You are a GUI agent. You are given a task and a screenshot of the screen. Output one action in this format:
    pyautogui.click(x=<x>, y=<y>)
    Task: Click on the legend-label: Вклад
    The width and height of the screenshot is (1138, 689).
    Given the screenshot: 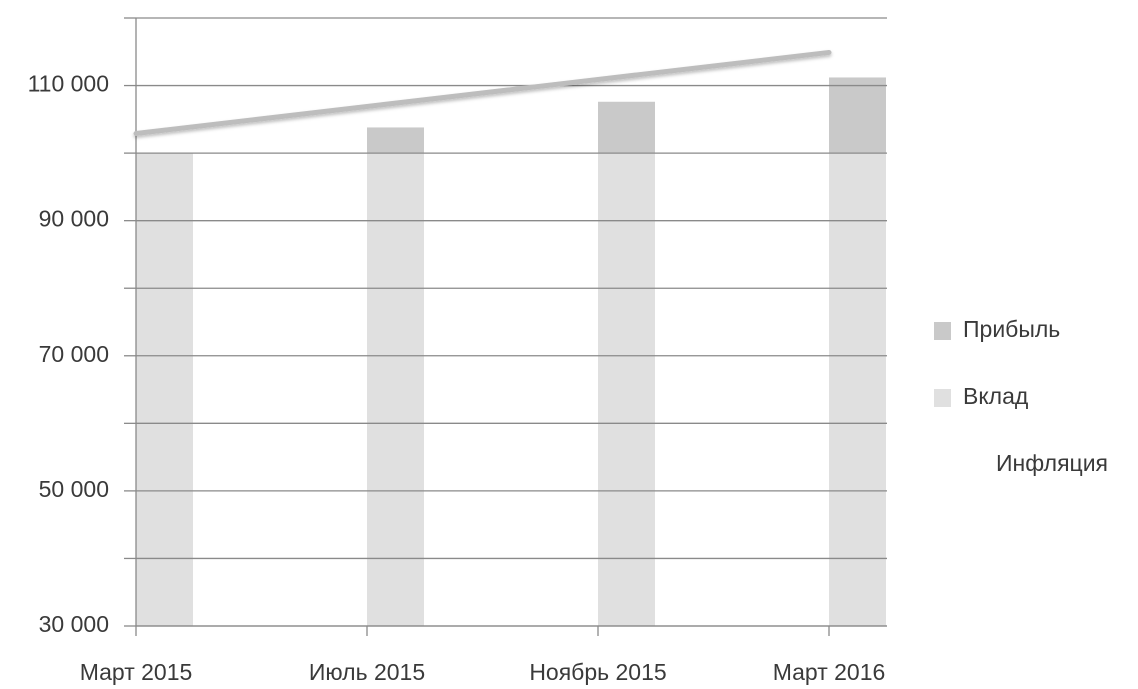 What is the action you would take?
    pyautogui.click(x=996, y=396)
    